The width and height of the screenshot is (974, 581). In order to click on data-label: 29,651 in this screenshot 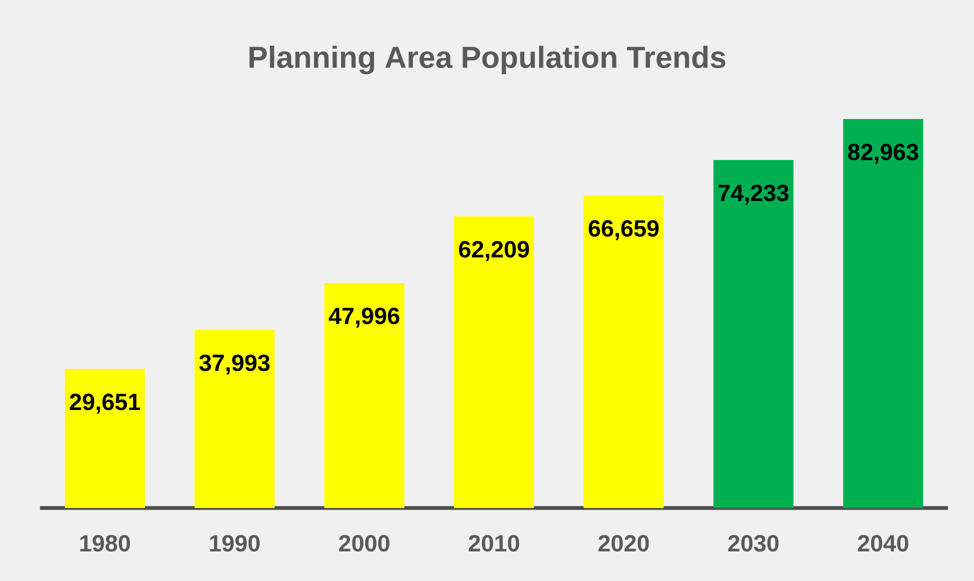, I will do `click(105, 404)`.